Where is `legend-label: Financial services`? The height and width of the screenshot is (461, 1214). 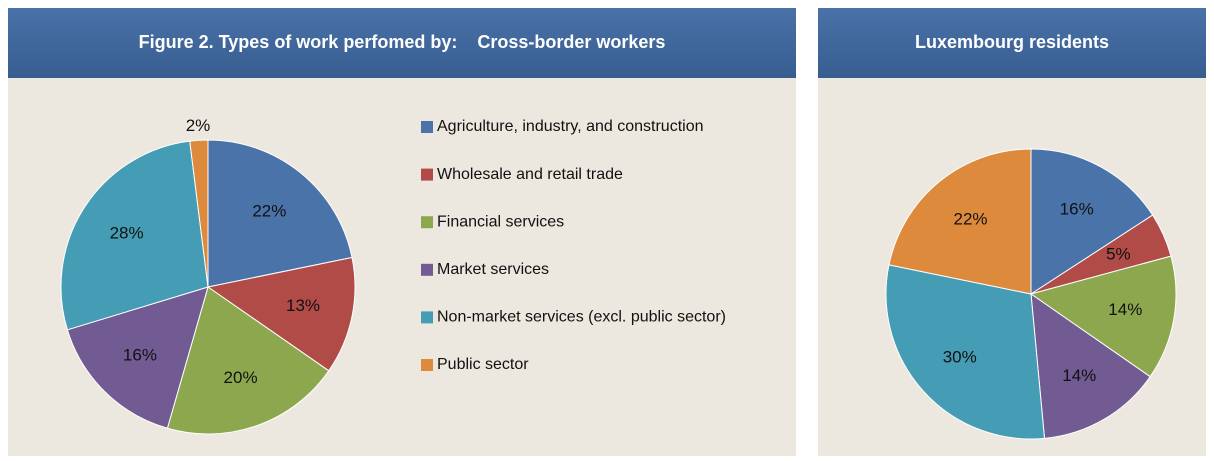 legend-label: Financial services is located at coordinates (500, 221).